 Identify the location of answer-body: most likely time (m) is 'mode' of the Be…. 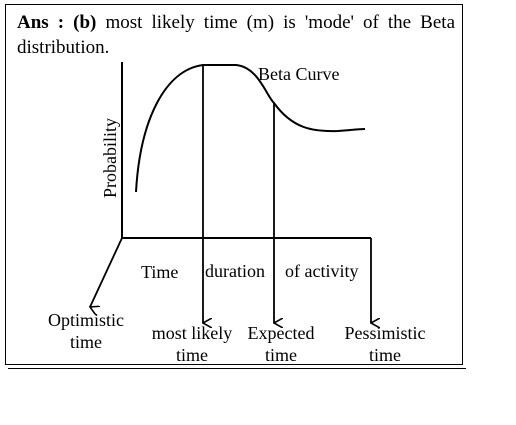
(236, 35).